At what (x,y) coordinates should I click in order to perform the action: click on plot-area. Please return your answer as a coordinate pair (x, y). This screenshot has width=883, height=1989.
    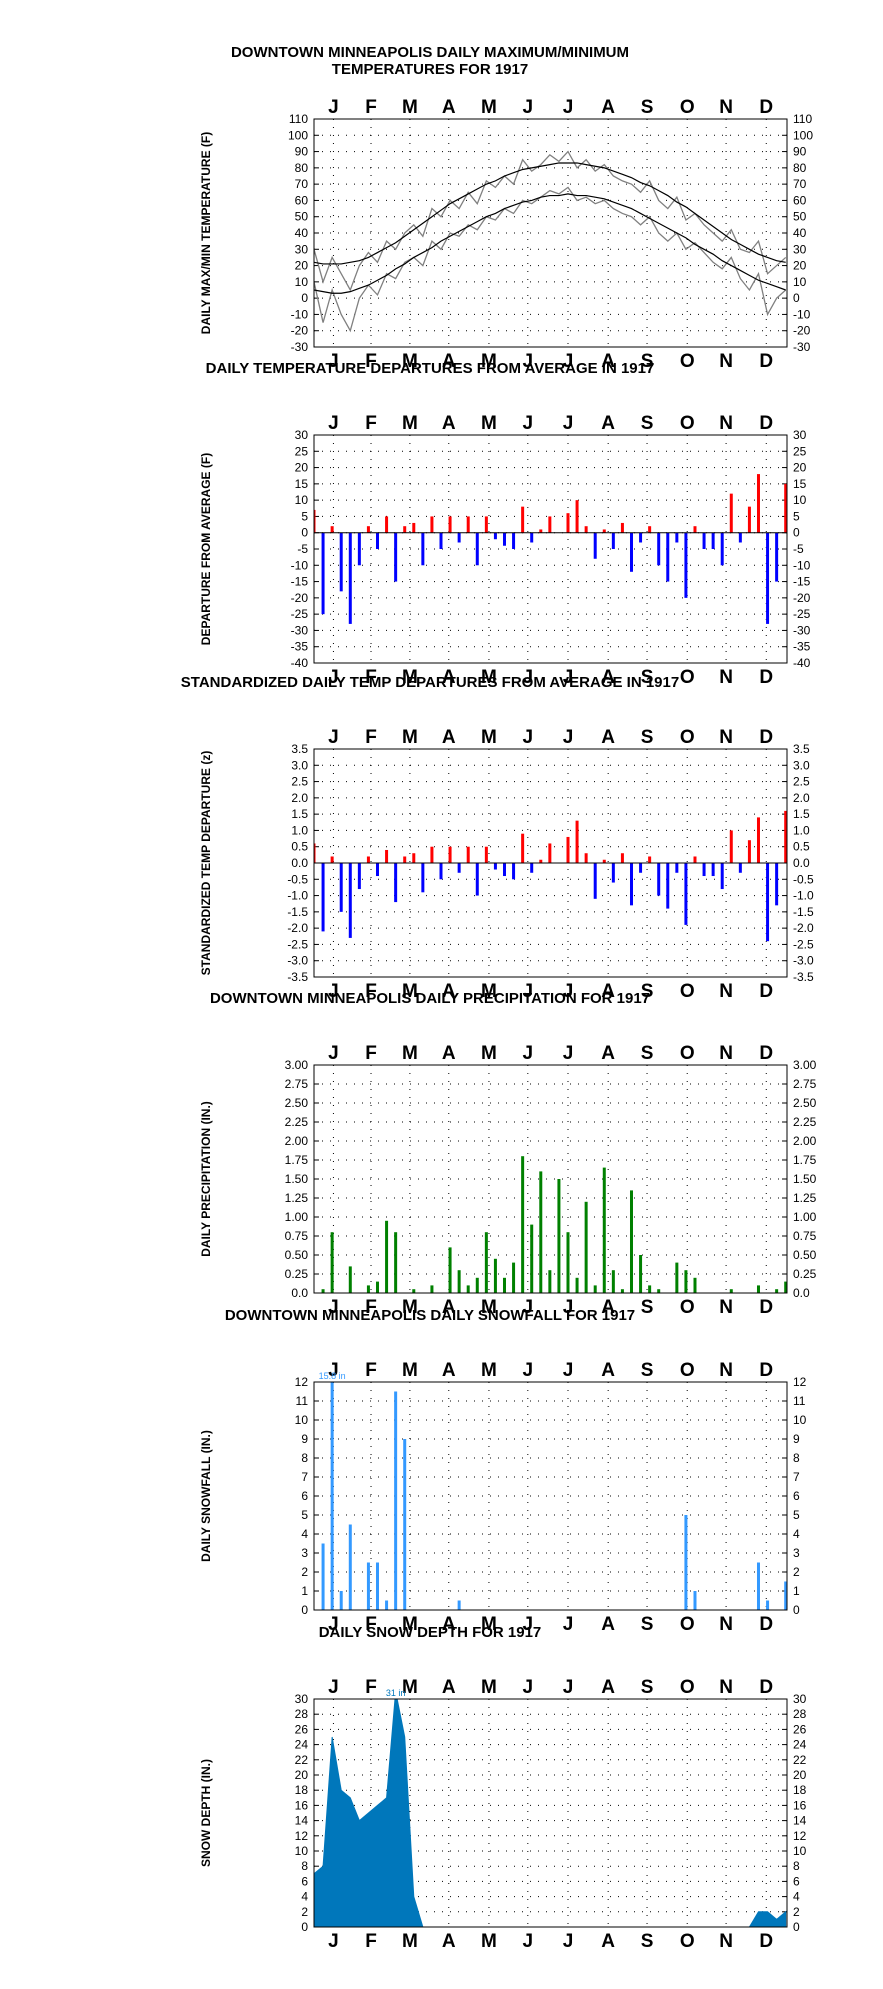
    Looking at the image, I should click on (554, 1496).